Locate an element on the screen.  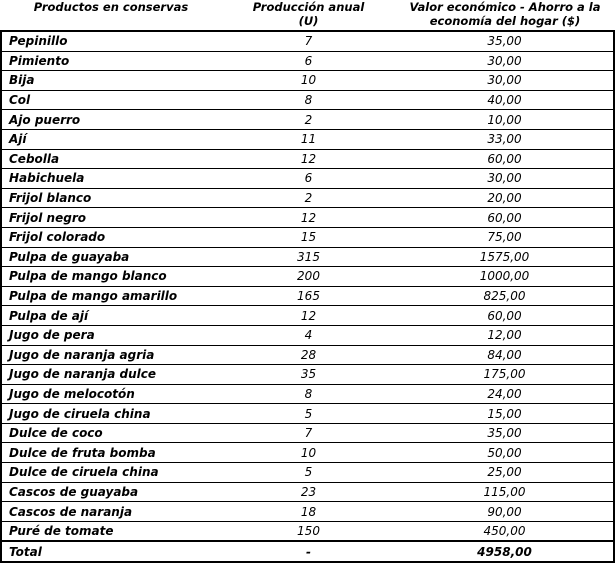
production-cell: 8 is located at coordinates (308, 394).